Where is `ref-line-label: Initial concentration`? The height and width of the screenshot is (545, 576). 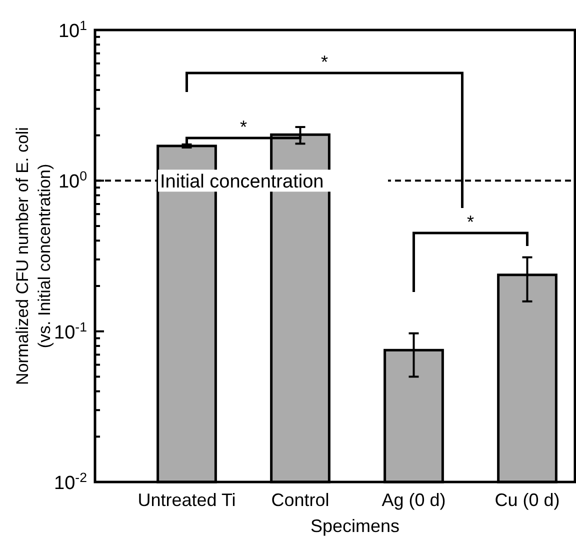
ref-line-label: Initial concentration is located at coordinates (242, 182).